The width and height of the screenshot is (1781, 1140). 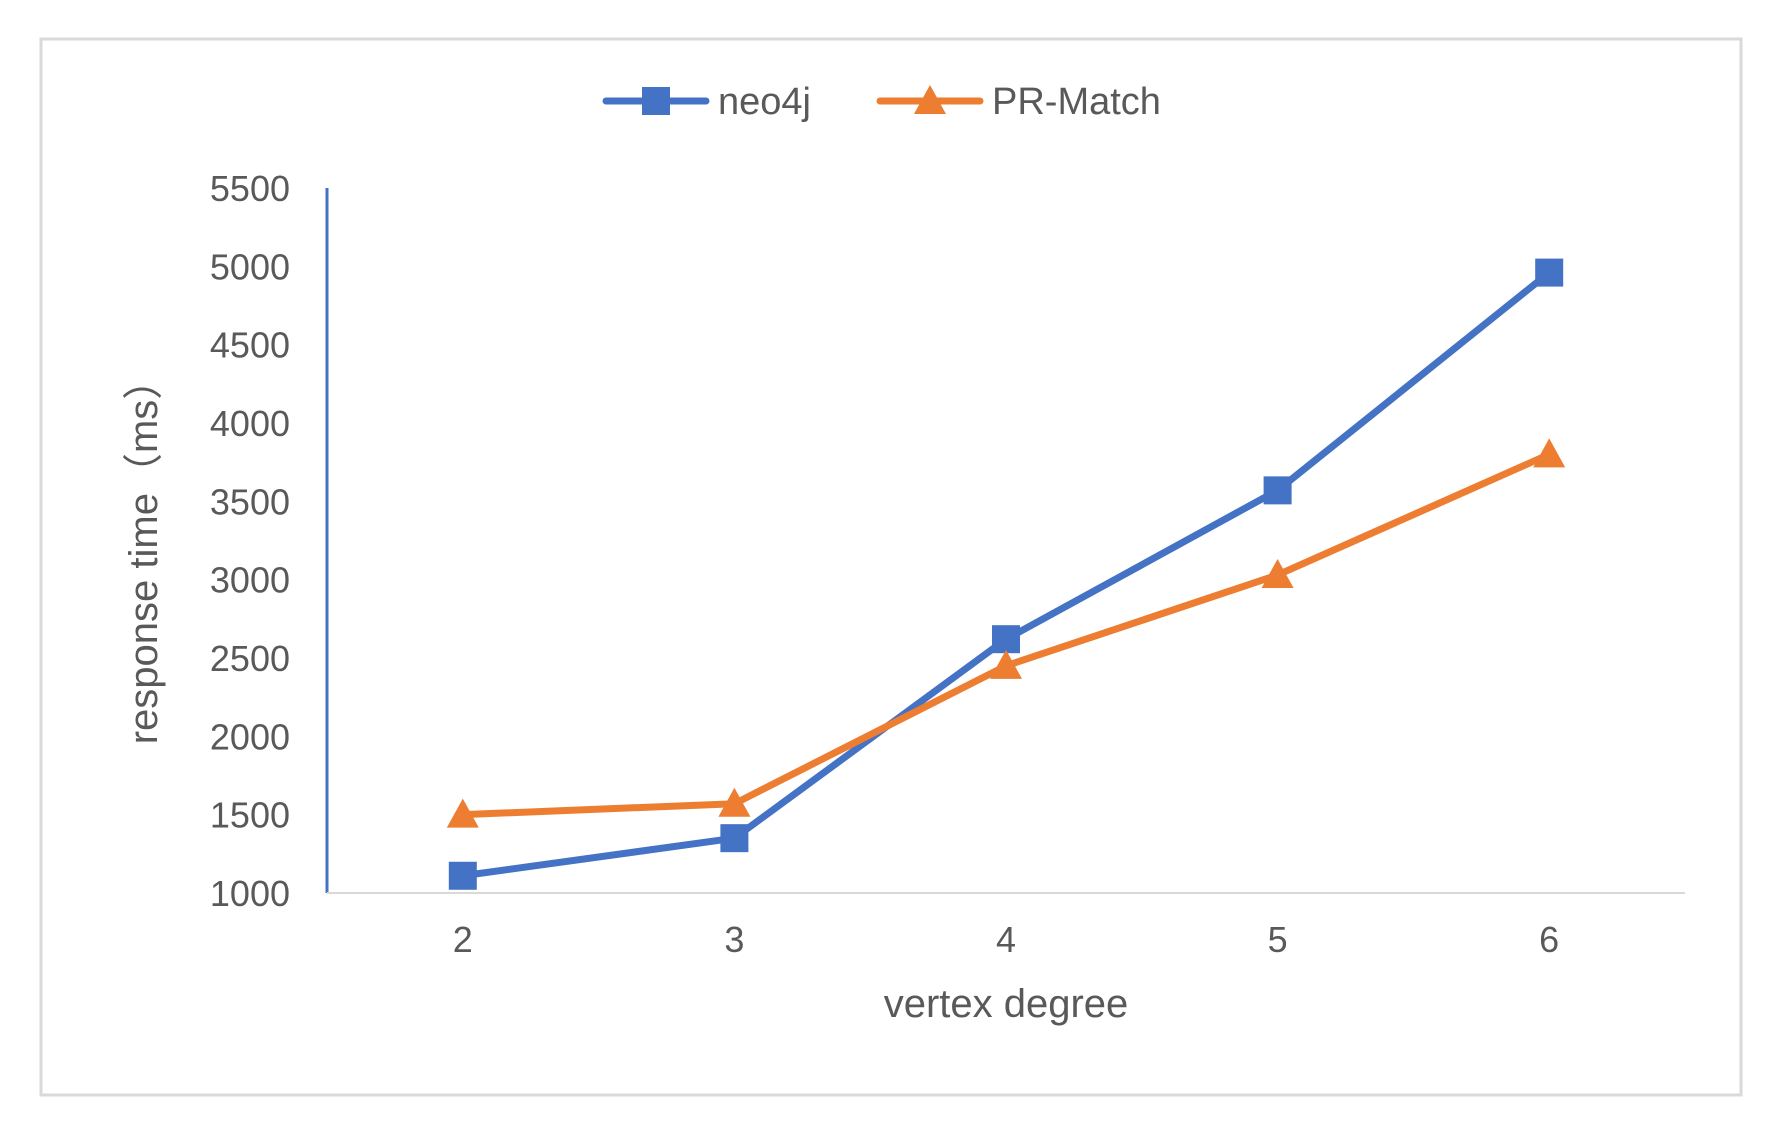 I want to click on x-tick-label: 4, so click(x=1006, y=939).